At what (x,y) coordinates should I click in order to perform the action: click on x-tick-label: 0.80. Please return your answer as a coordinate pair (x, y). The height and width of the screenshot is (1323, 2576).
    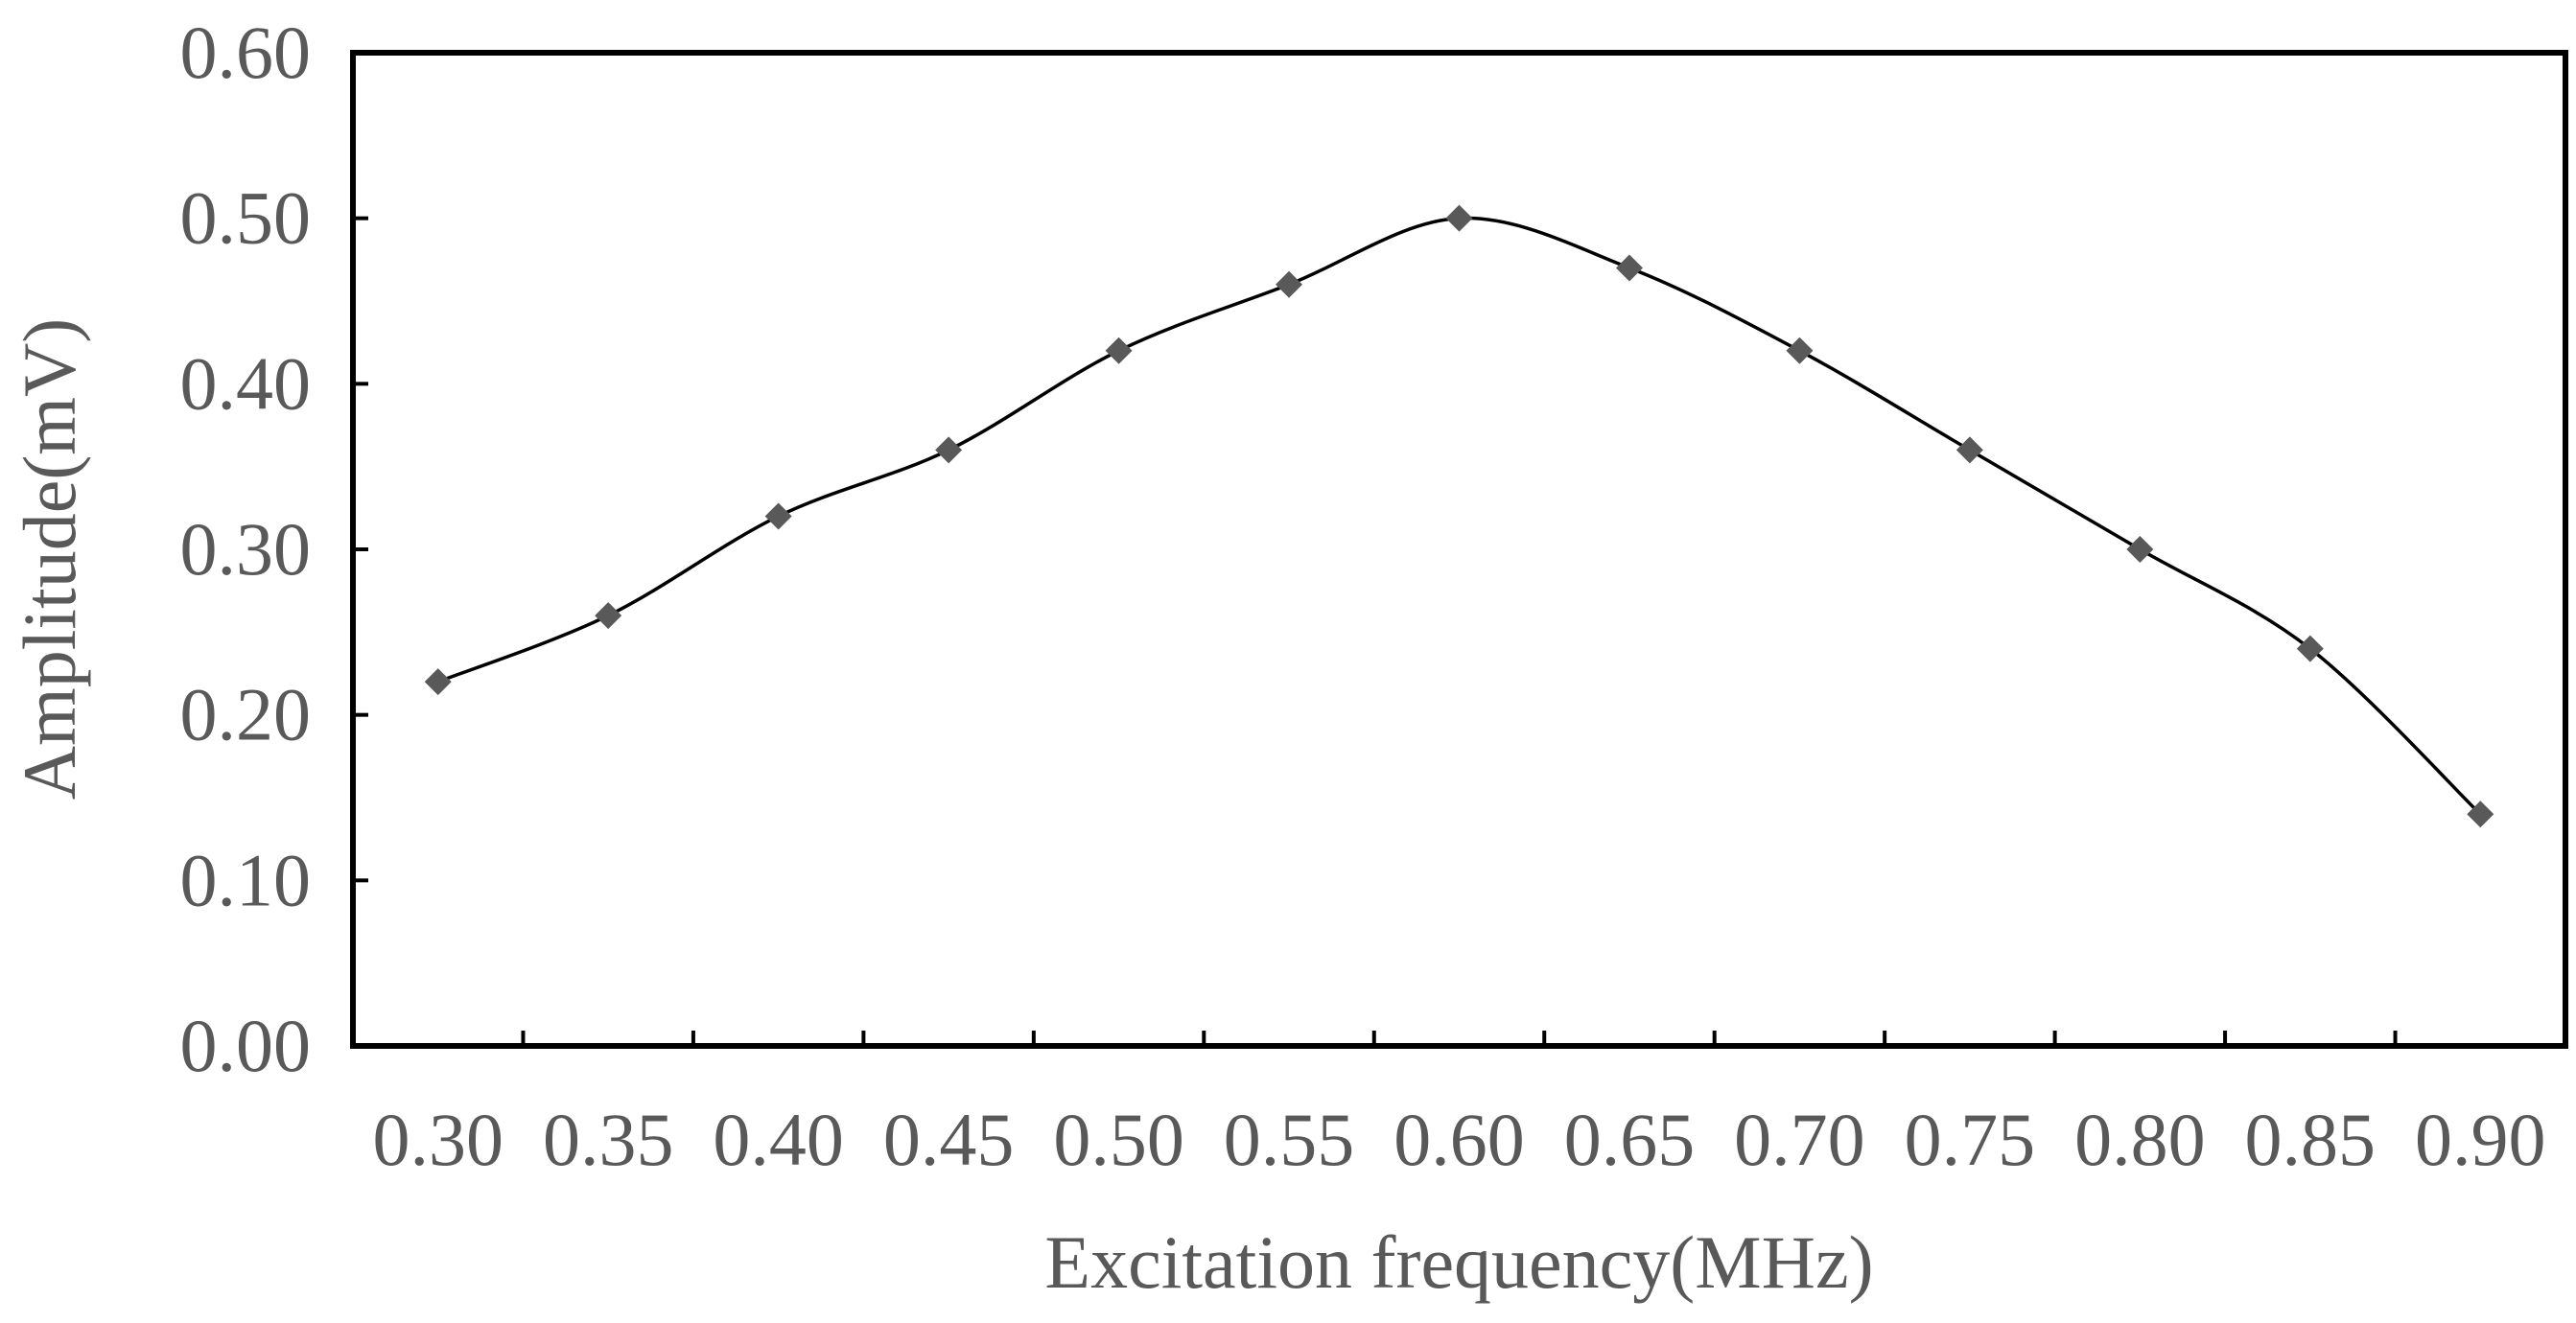
    Looking at the image, I should click on (2140, 1139).